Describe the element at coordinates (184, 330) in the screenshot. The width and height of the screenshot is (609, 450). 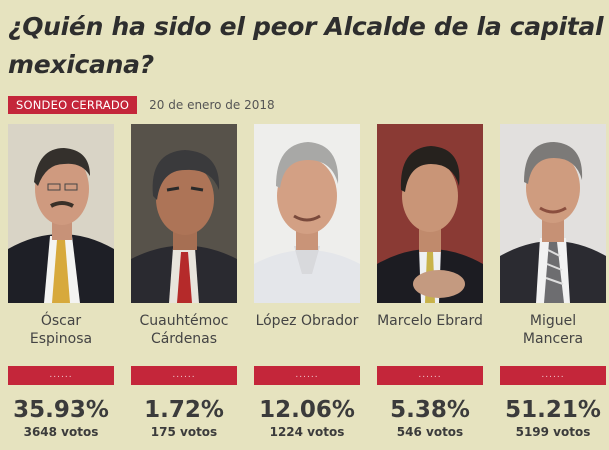
I see `candidate-name: Cuauhtémoc Cárdenas` at that location.